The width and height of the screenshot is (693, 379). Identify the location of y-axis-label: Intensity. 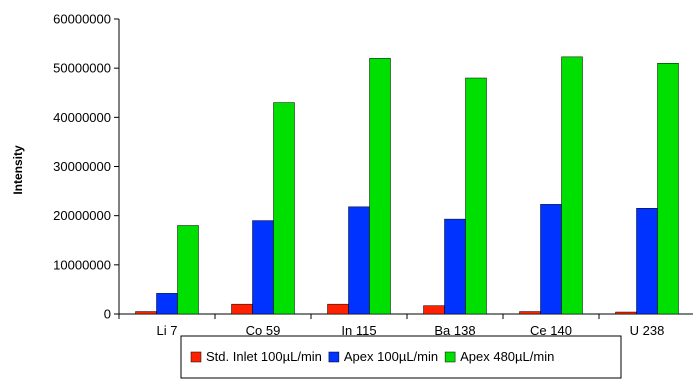
(18, 170).